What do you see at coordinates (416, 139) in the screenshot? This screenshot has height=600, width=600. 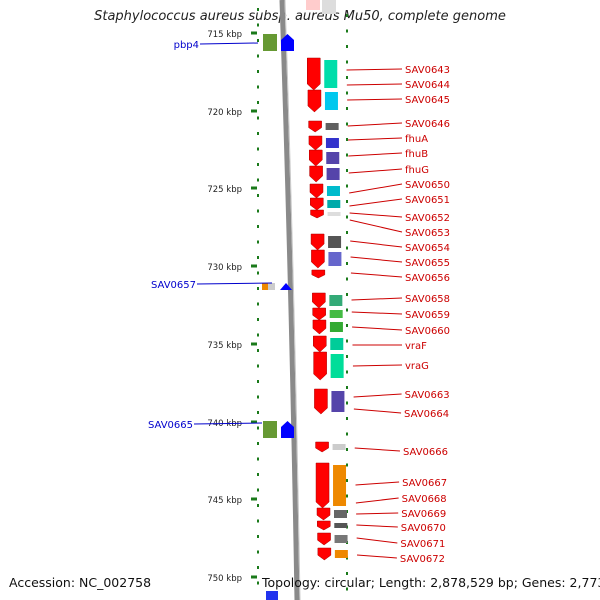 I see `right-gene-label: fhuA` at bounding box center [416, 139].